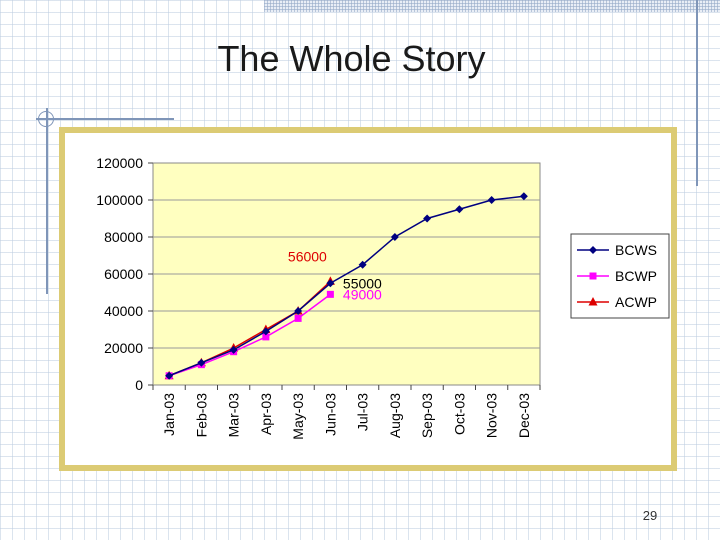  I want to click on decorative-circle, so click(46, 119).